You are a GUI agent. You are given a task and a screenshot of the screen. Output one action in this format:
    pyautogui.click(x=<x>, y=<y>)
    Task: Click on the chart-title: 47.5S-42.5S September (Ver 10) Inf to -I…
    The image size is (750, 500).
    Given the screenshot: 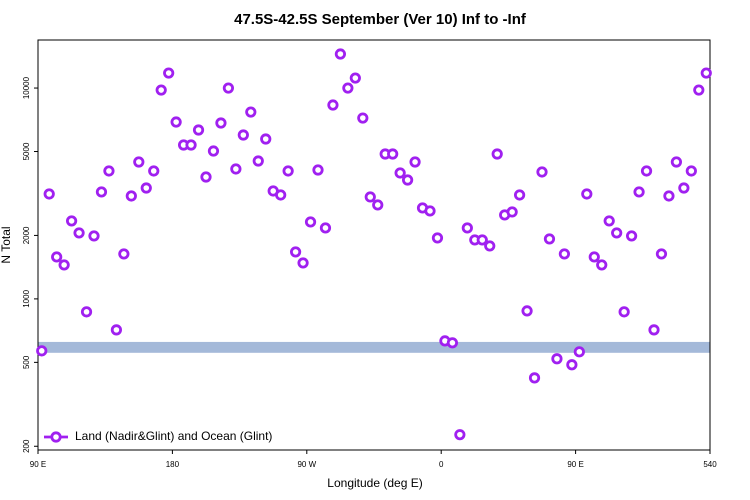 What is the action you would take?
    pyautogui.click(x=380, y=19)
    